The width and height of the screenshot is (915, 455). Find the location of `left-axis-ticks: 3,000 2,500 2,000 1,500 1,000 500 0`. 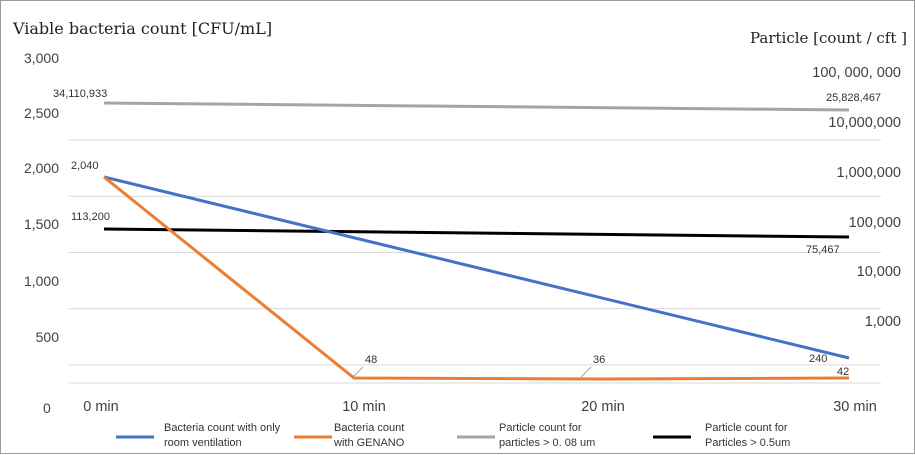

left-axis-ticks: 3,000 2,500 2,000 1,500 1,000 500 0 is located at coordinates (41, 233).